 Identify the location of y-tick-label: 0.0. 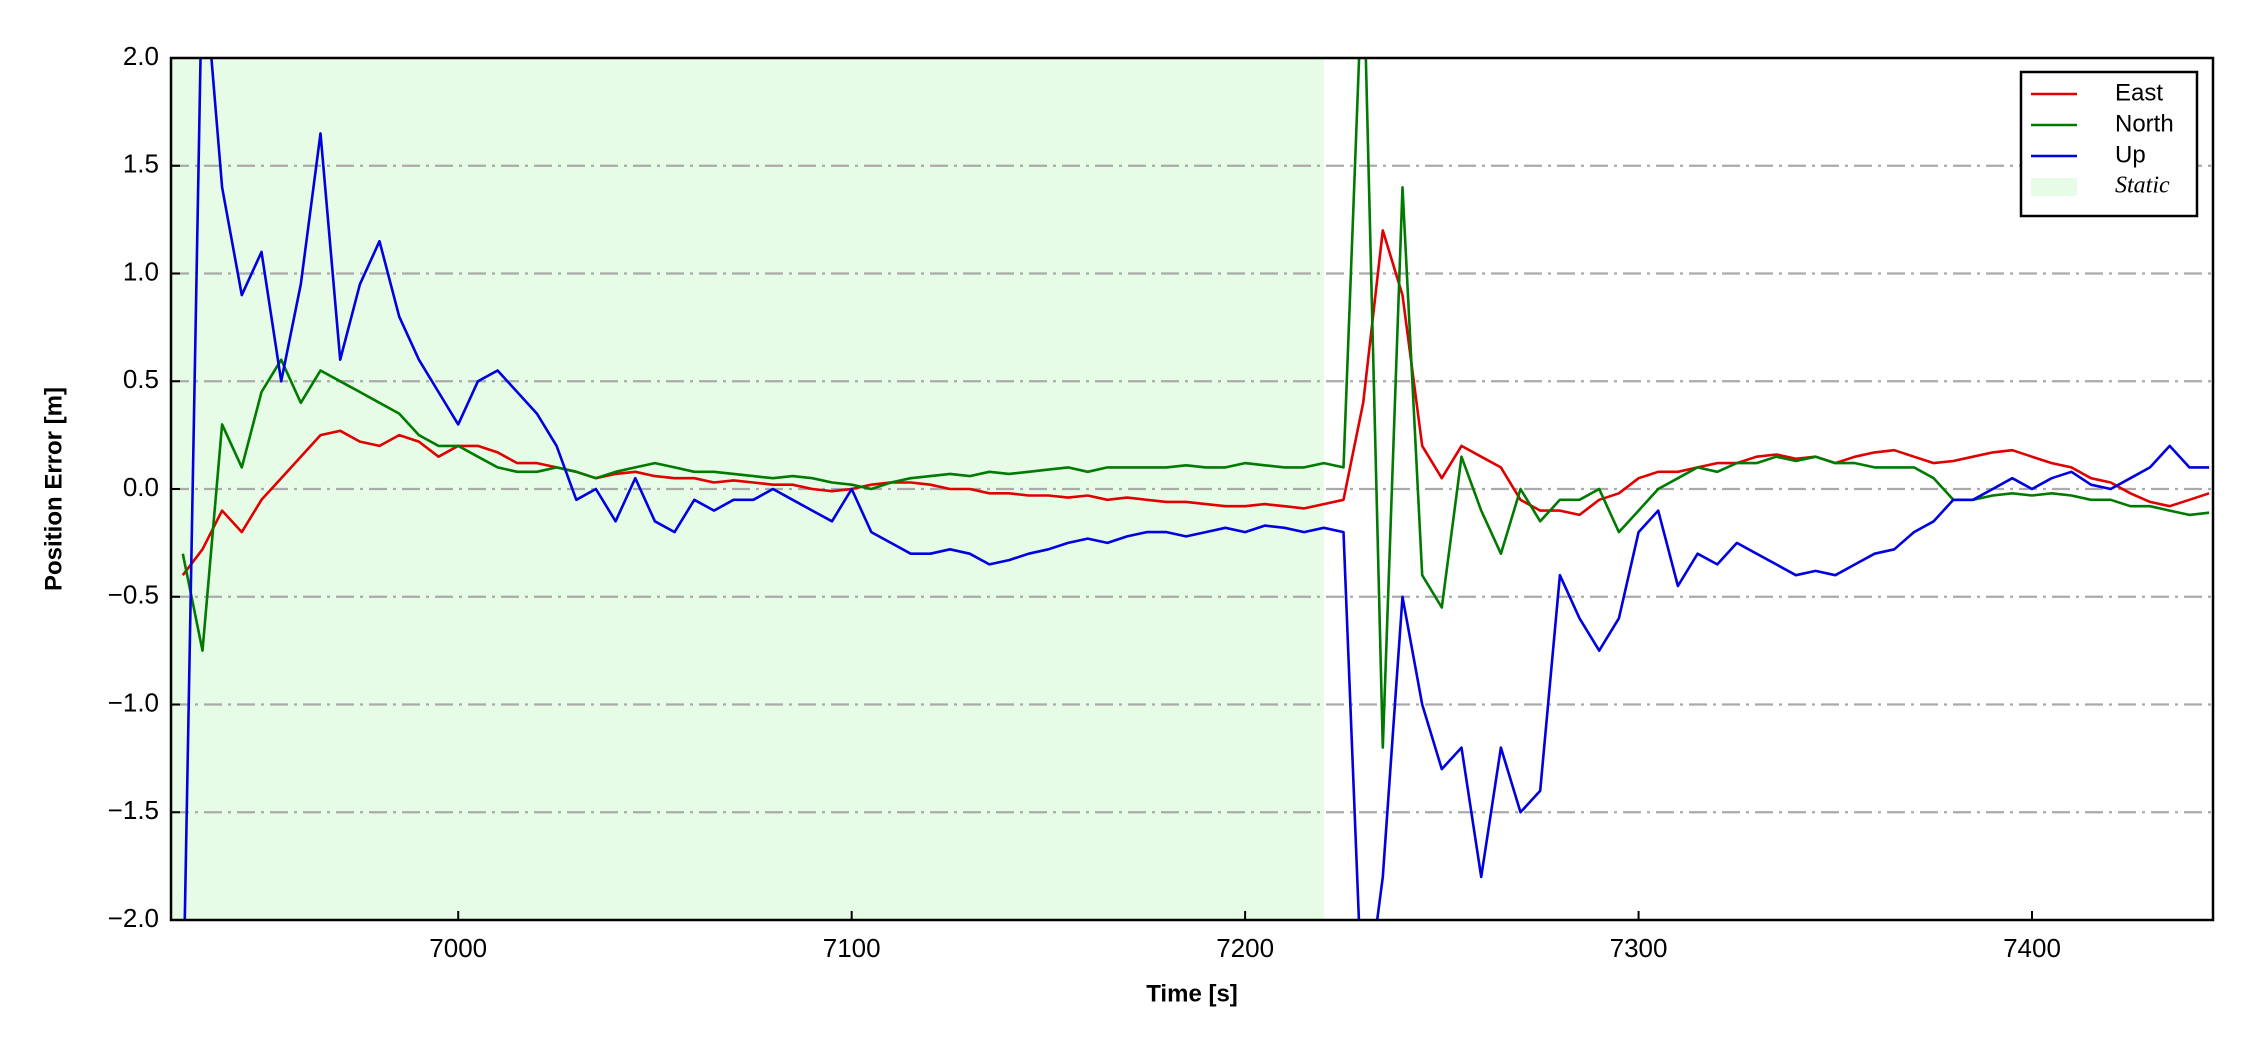
(141, 487).